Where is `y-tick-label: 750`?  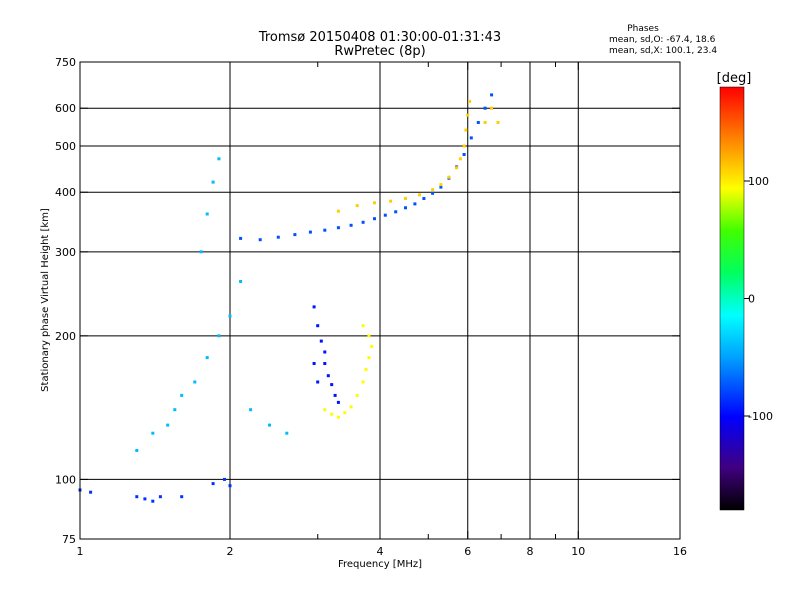 y-tick-label: 750 is located at coordinates (65, 62).